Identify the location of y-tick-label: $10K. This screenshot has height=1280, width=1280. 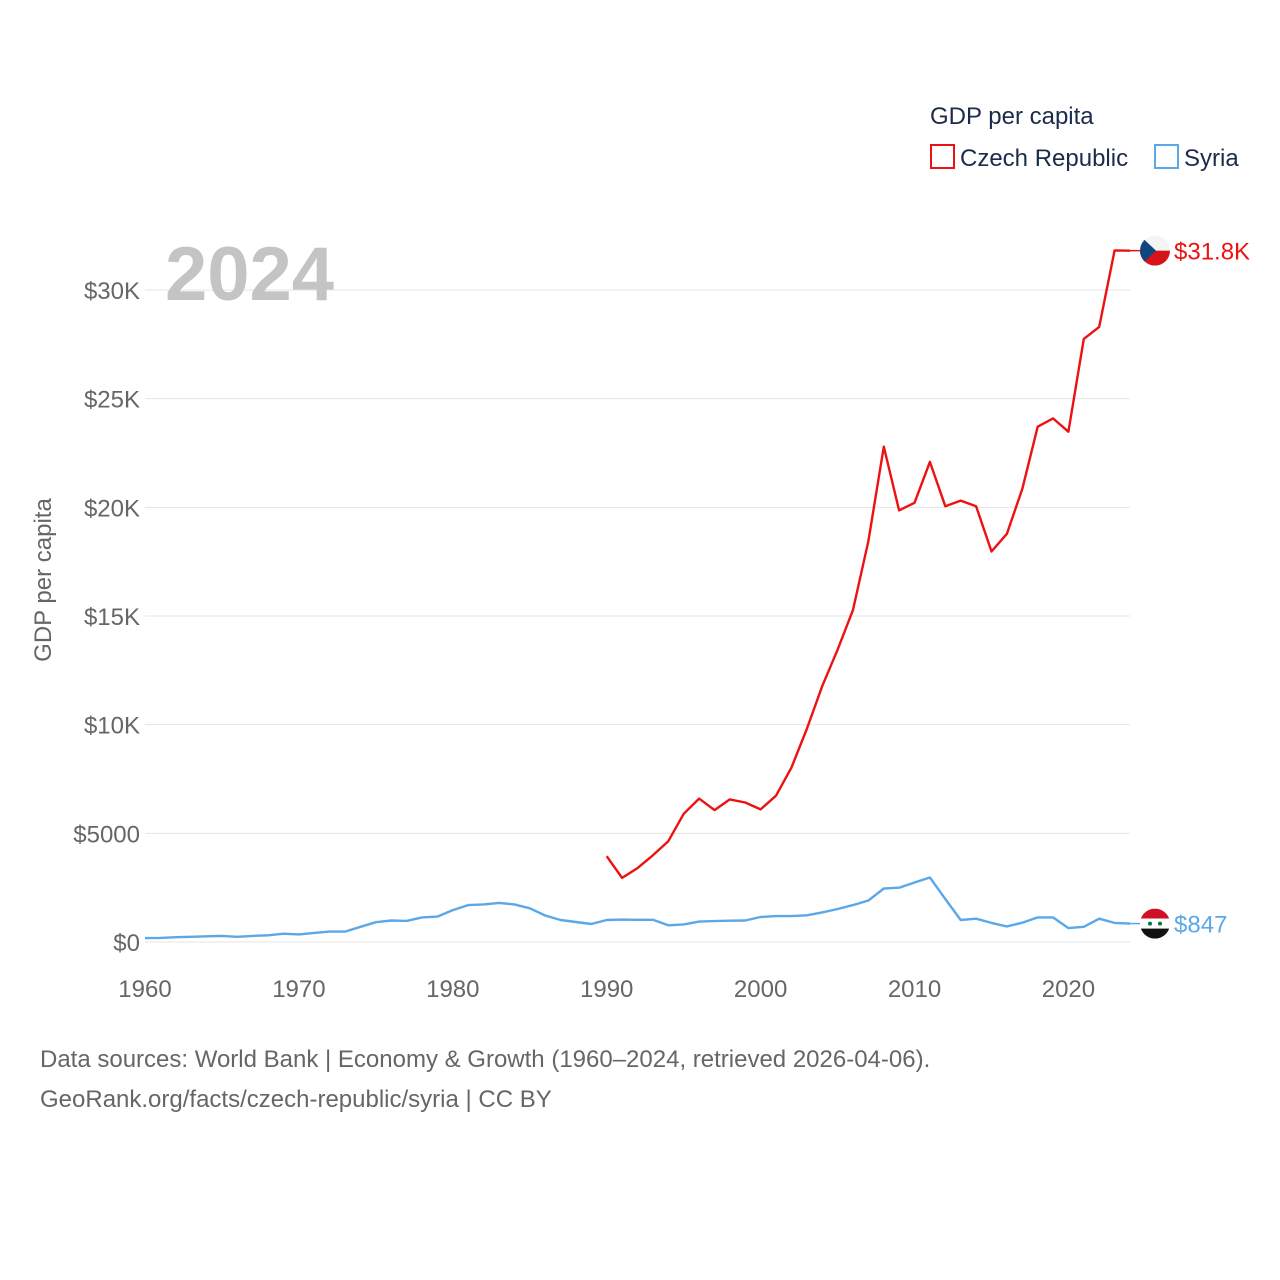
(112, 726).